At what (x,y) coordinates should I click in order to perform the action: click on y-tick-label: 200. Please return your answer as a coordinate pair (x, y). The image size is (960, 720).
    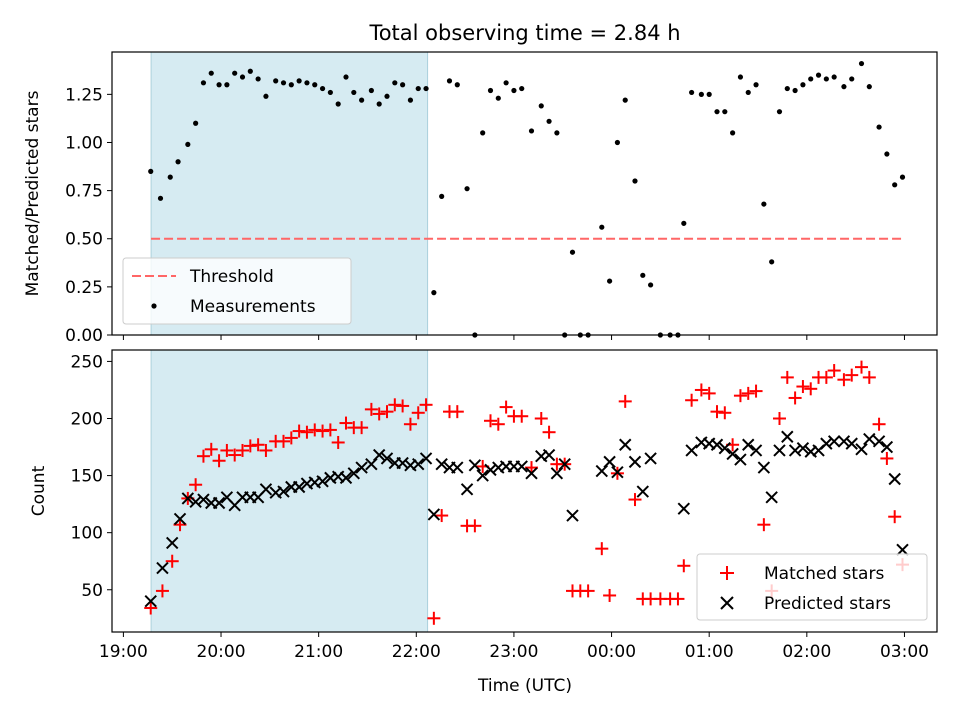
    Looking at the image, I should click on (87, 420).